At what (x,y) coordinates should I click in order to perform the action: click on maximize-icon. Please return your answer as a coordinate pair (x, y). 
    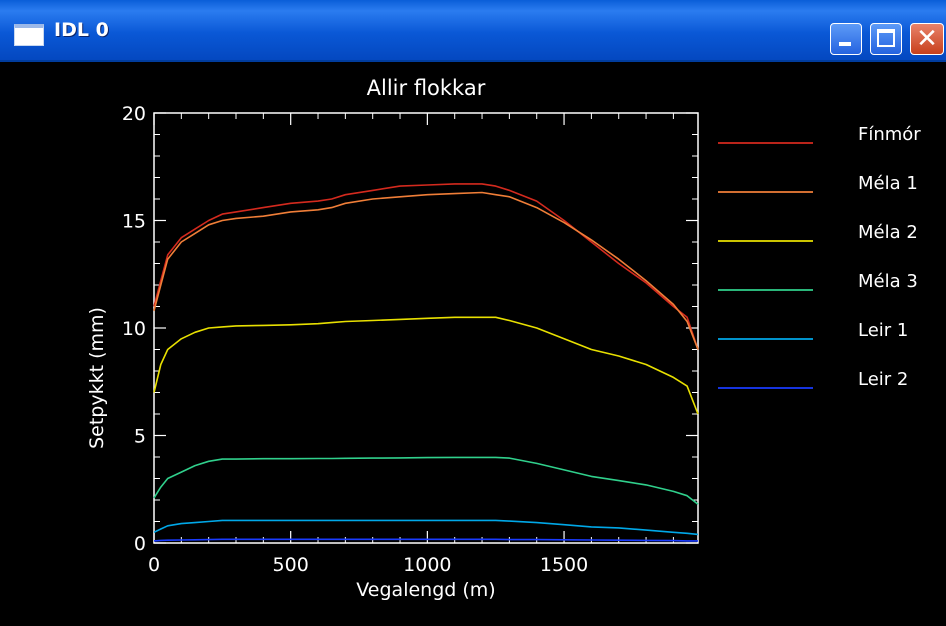
    Looking at the image, I should click on (886, 38).